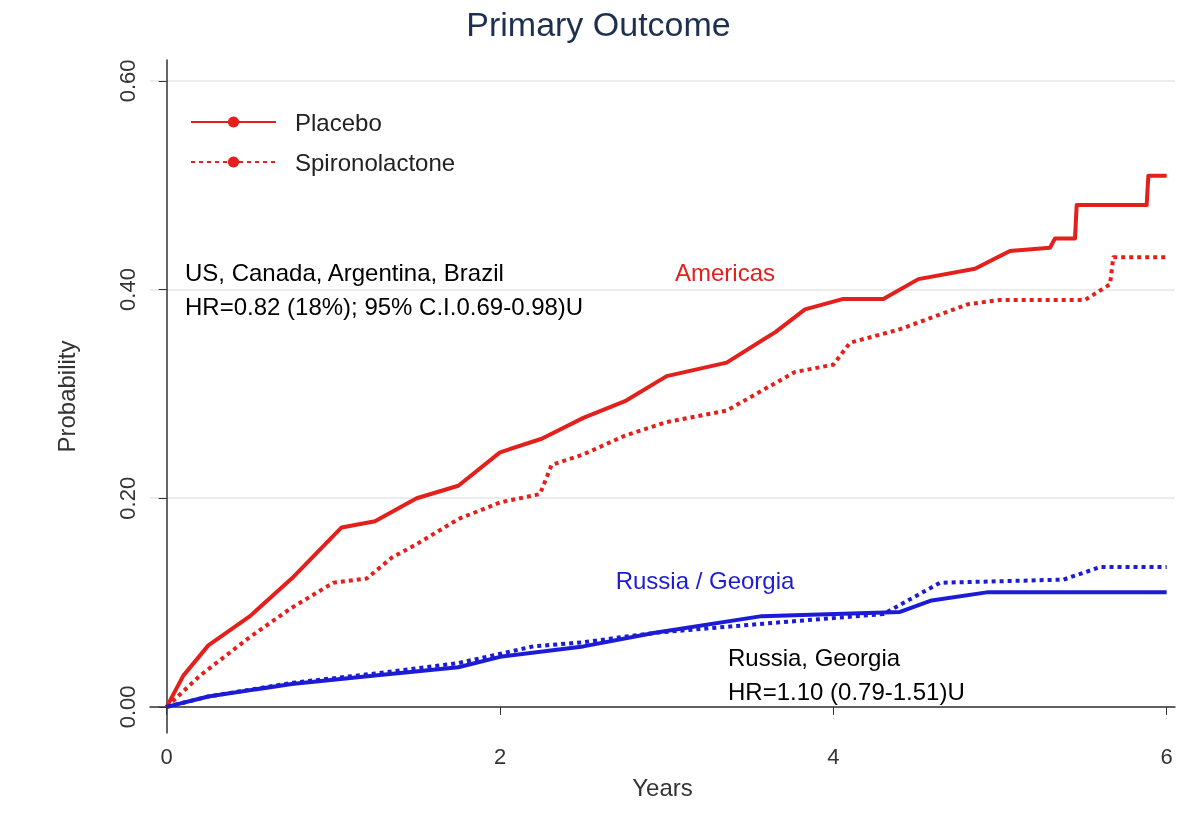  Describe the element at coordinates (705, 580) in the screenshot. I see `annotation: Russia / Georgia` at that location.